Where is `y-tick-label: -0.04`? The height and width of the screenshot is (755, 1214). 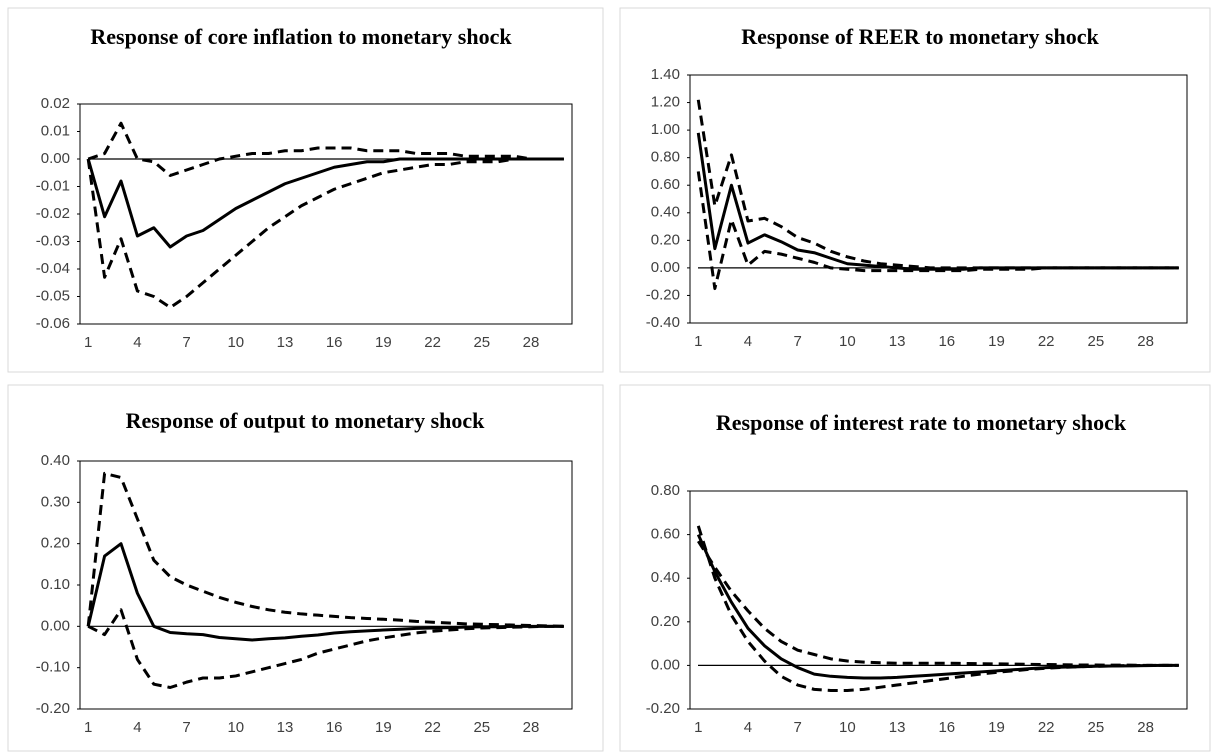
y-tick-label: -0.04 is located at coordinates (53, 268).